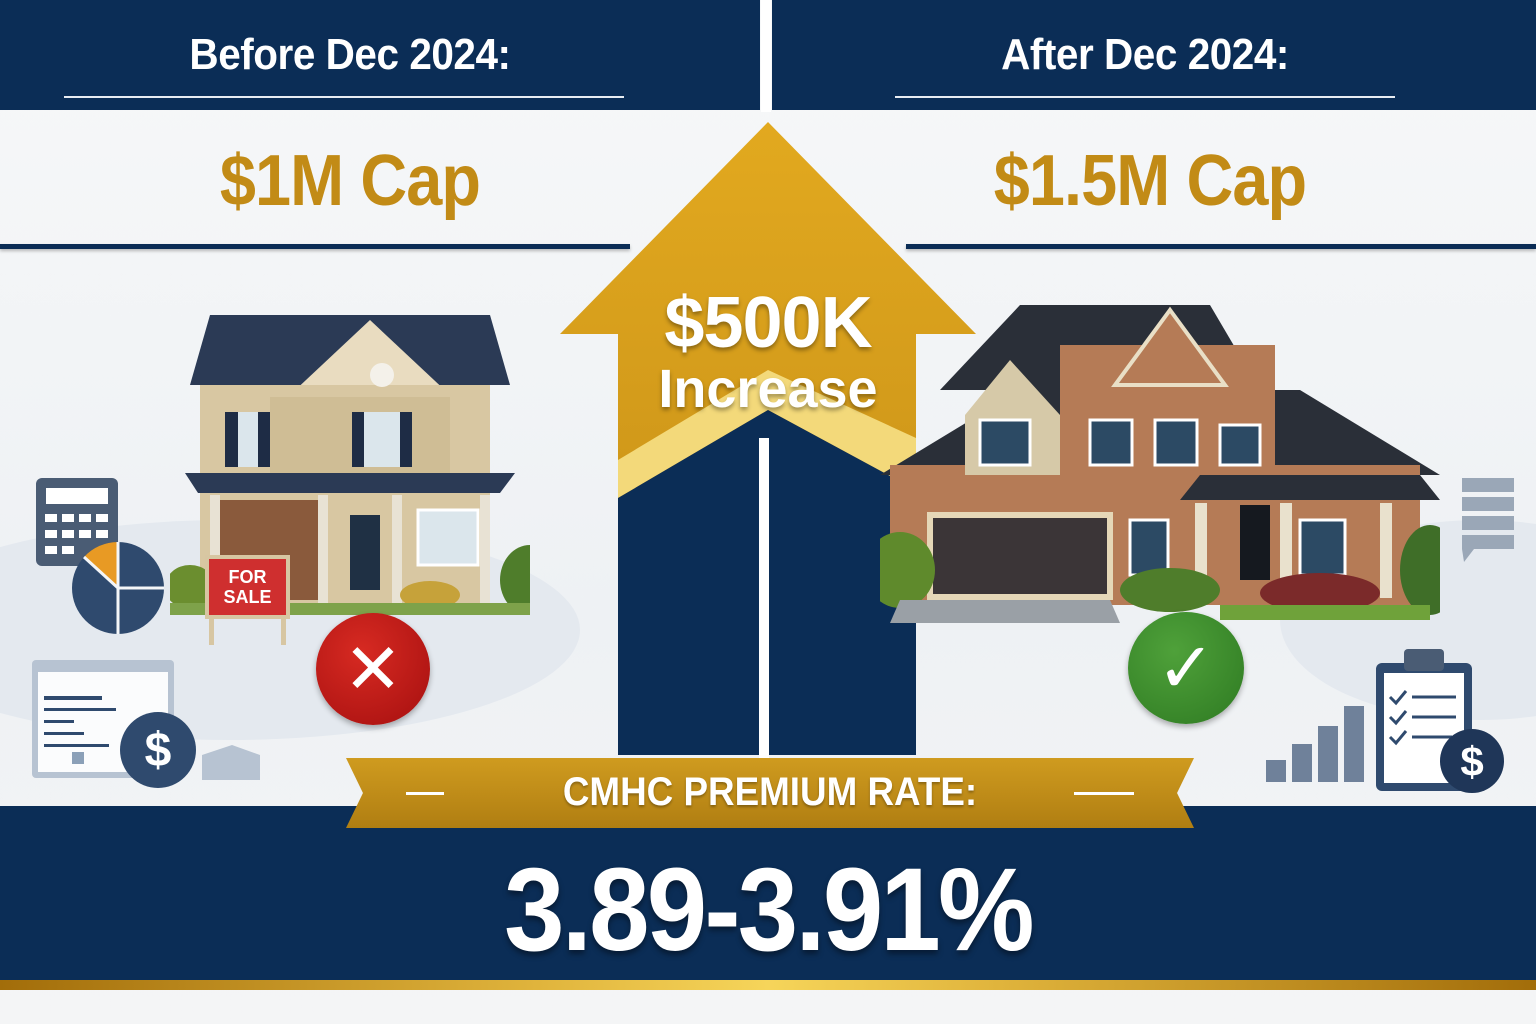 The height and width of the screenshot is (1024, 1536). What do you see at coordinates (1160, 464) in the screenshot?
I see `large-house-illustration` at bounding box center [1160, 464].